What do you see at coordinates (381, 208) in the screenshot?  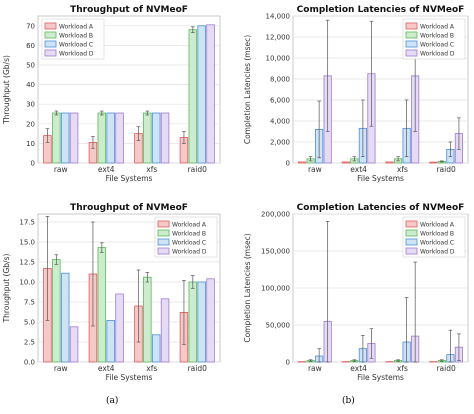 I see `chart-title: Completion Latencies of NVMeoF` at bounding box center [381, 208].